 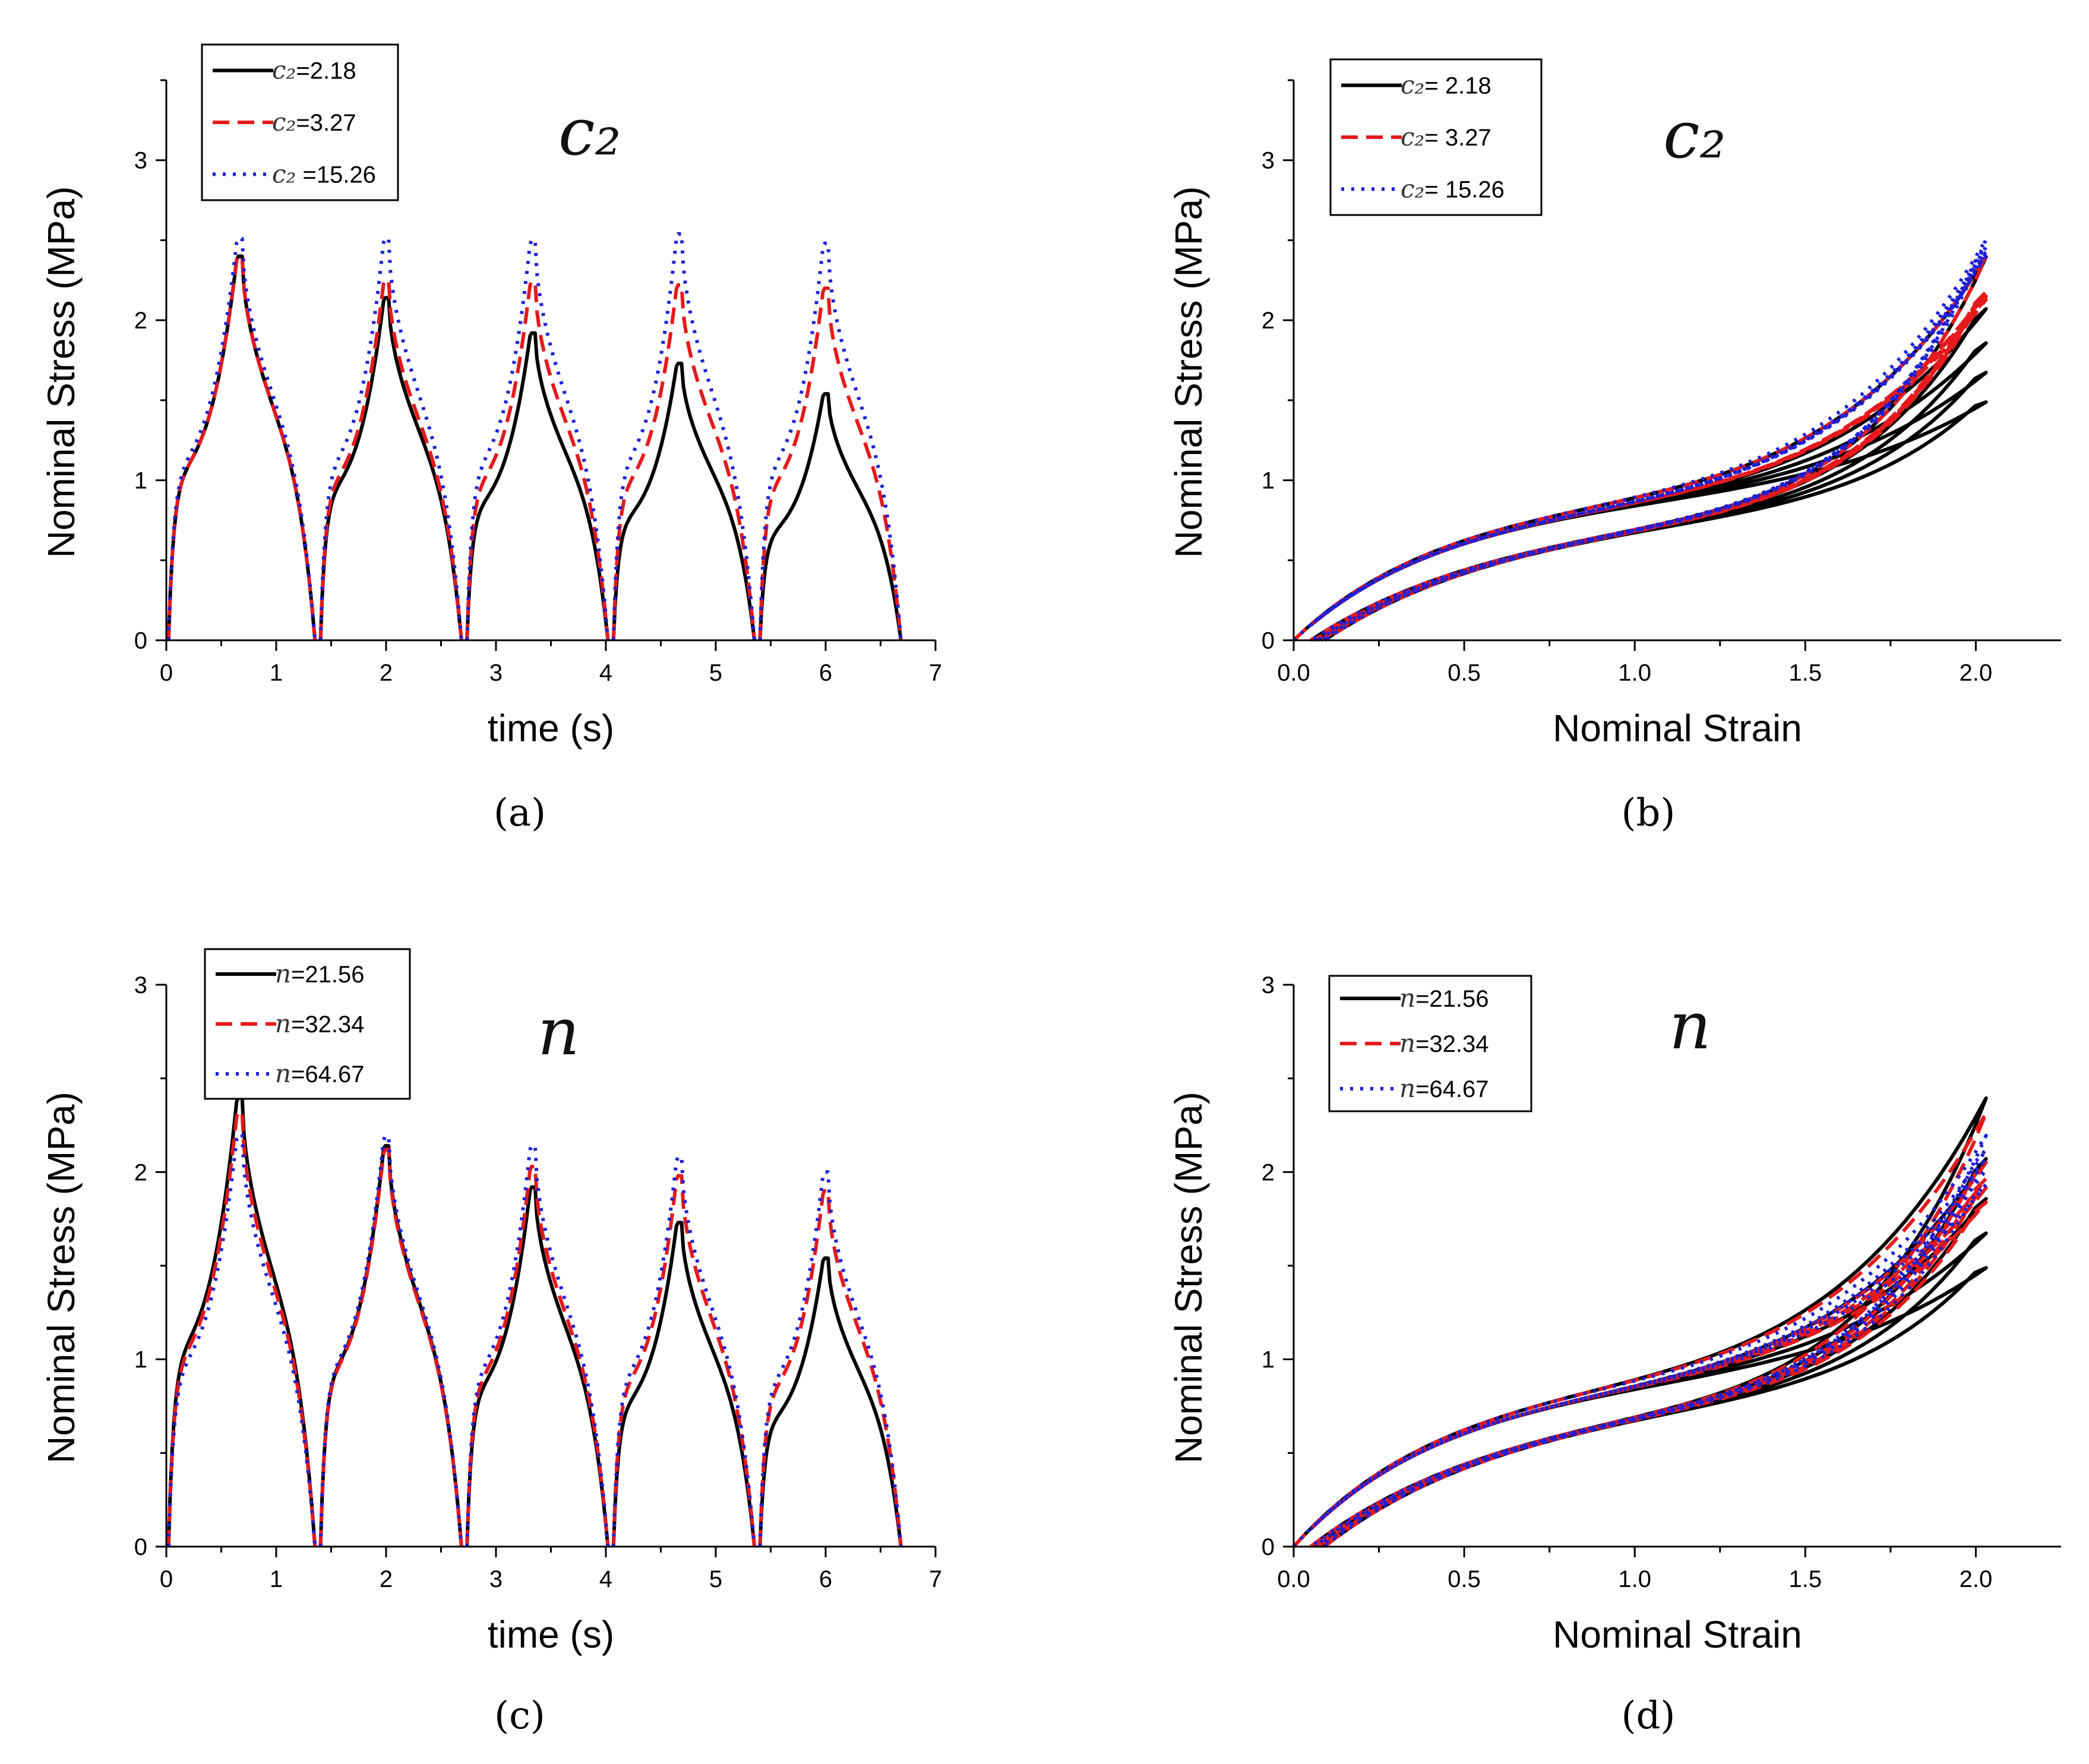 I want to click on legend-value: =21.56, so click(x=1451, y=999).